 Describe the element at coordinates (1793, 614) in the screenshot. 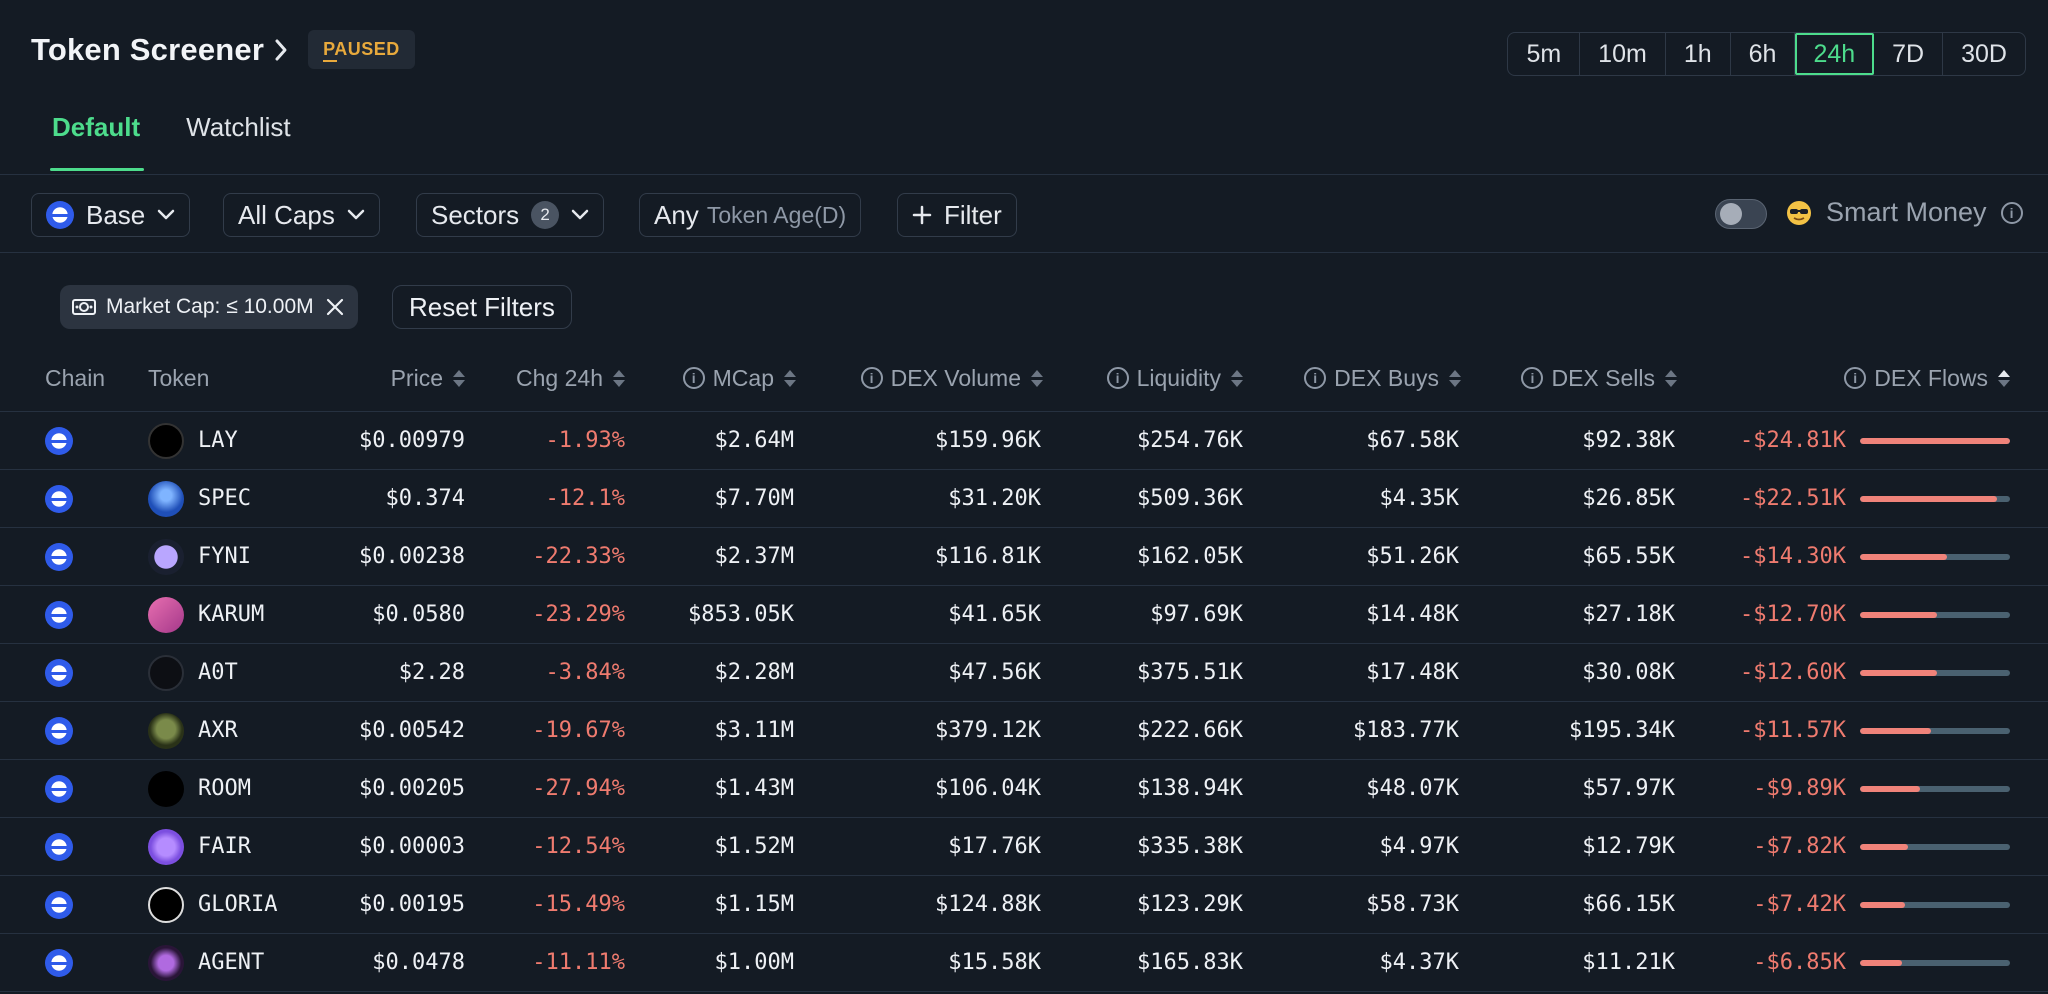

I see `dex-flows-cell: -$12.70K` at that location.